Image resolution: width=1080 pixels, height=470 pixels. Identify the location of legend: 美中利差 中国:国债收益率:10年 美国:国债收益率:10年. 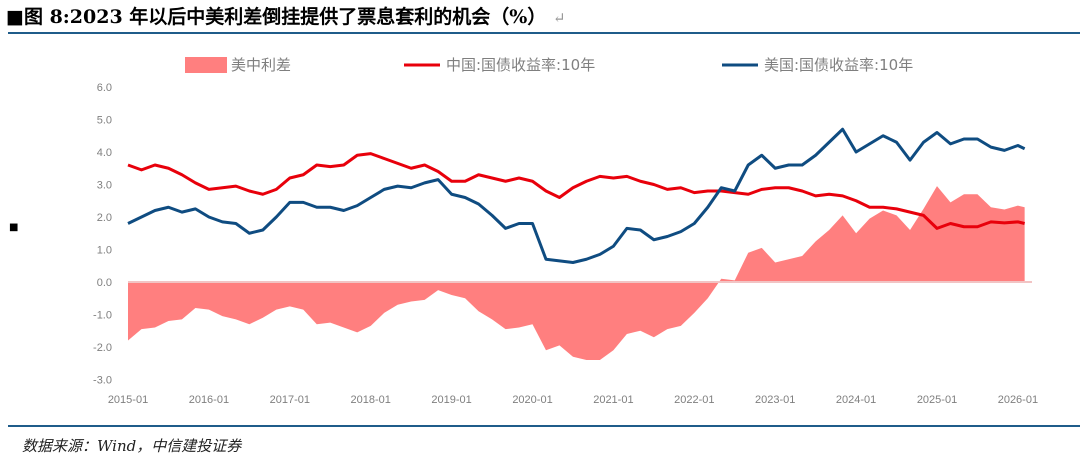
(549, 65).